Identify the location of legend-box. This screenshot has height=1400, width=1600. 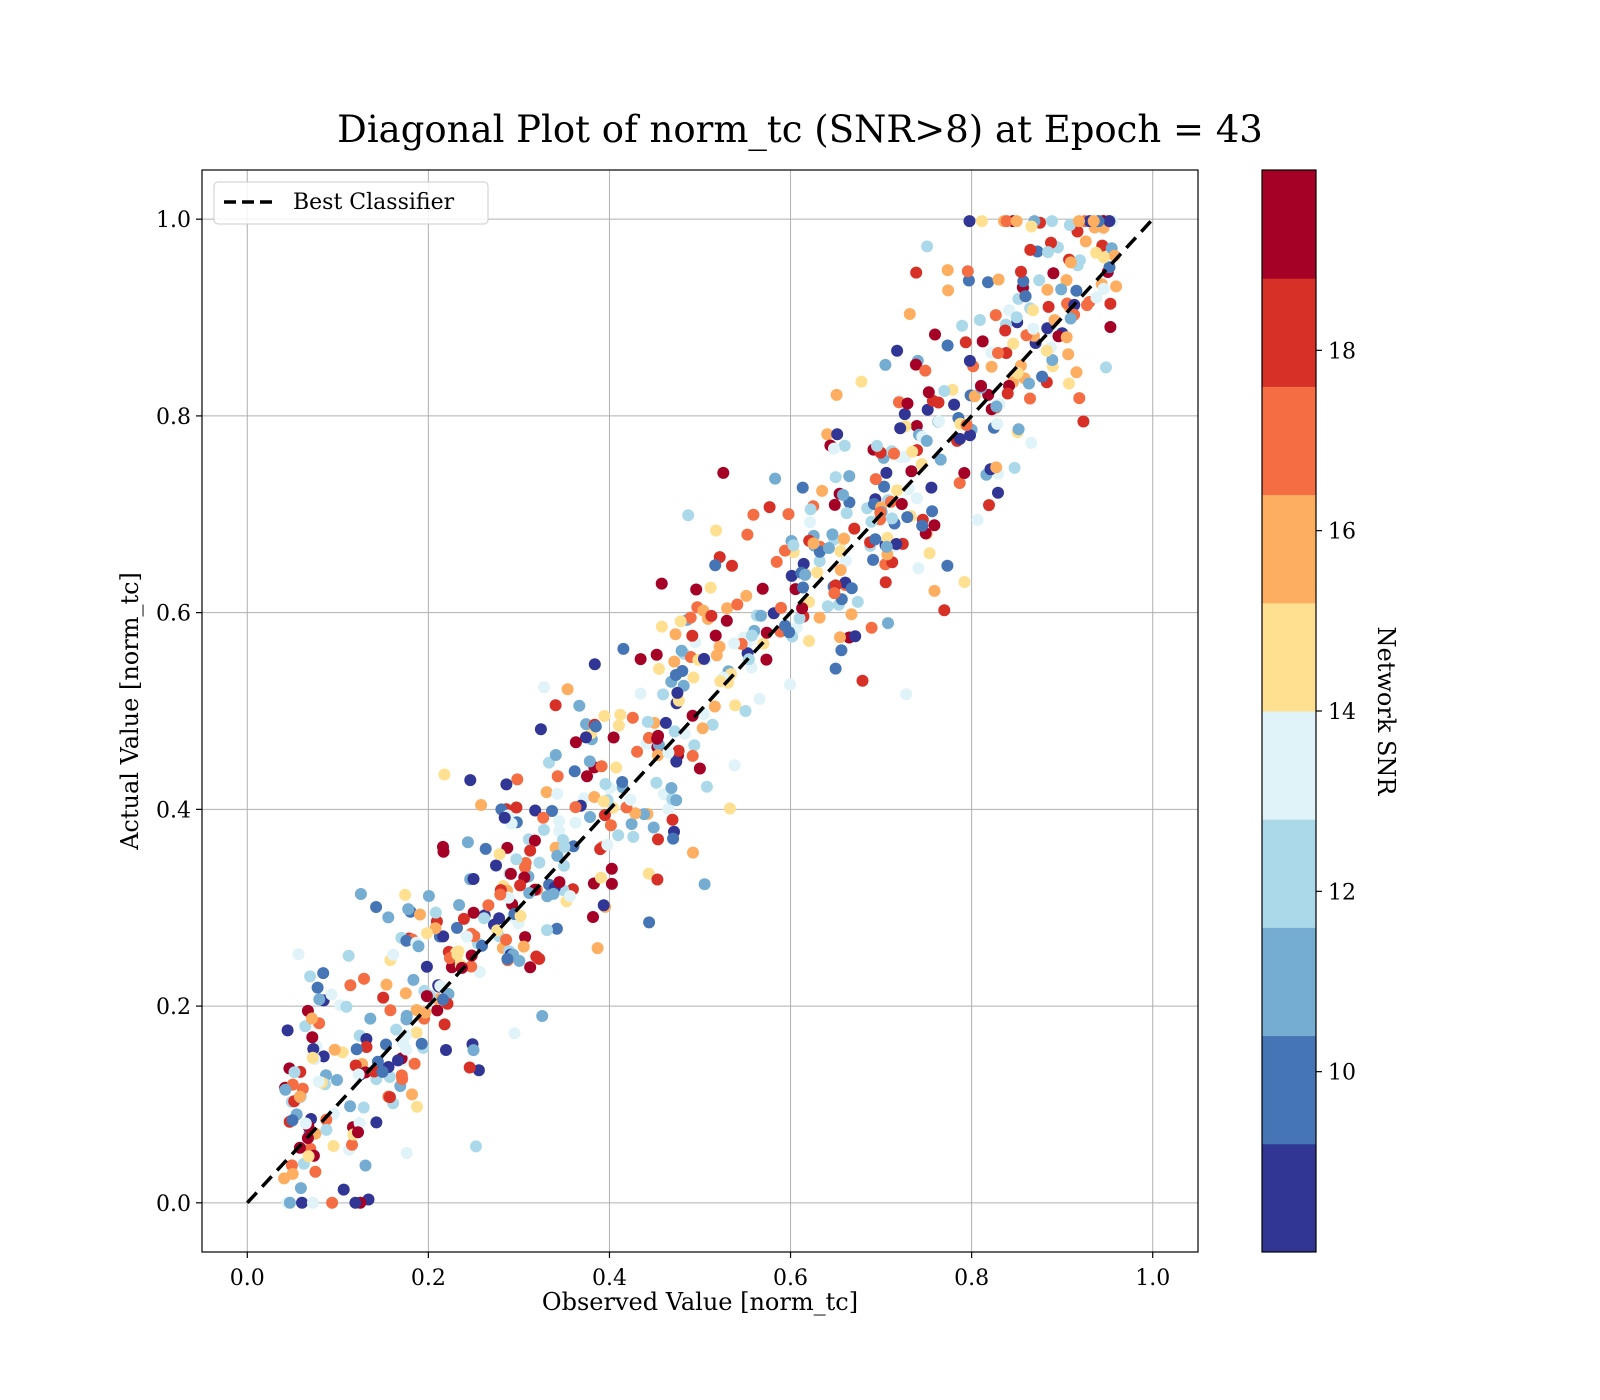
(351, 203).